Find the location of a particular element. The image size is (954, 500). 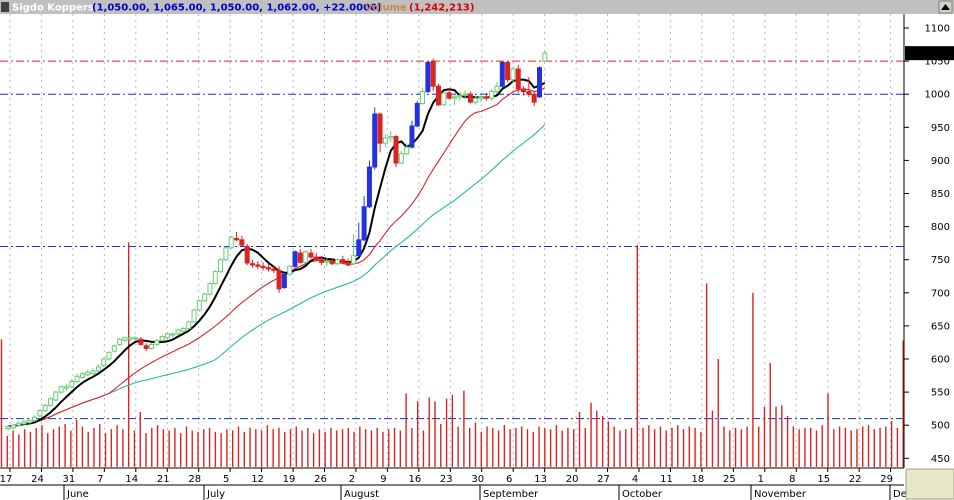

month-label: June is located at coordinates (77, 494).